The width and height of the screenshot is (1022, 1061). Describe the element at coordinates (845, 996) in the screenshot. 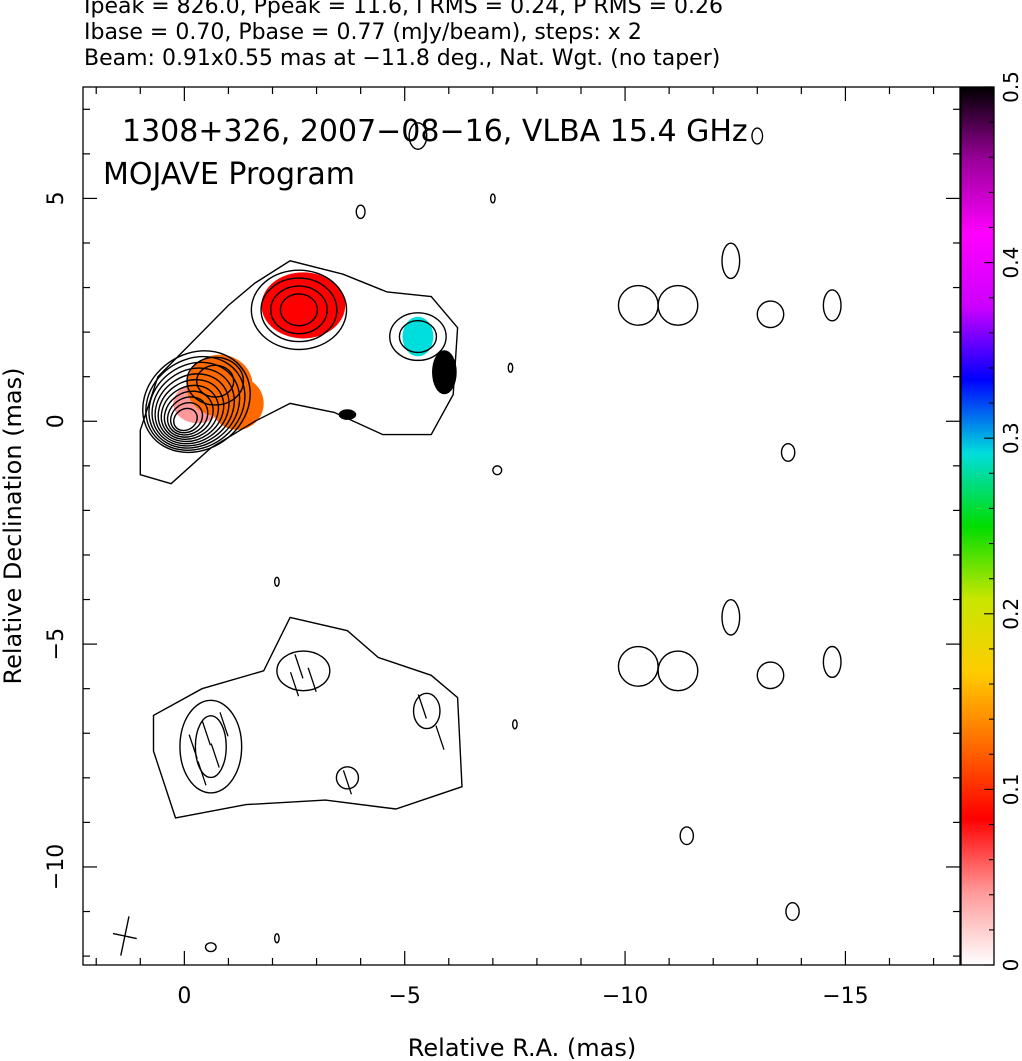

I see `x-tick-label: −15` at that location.